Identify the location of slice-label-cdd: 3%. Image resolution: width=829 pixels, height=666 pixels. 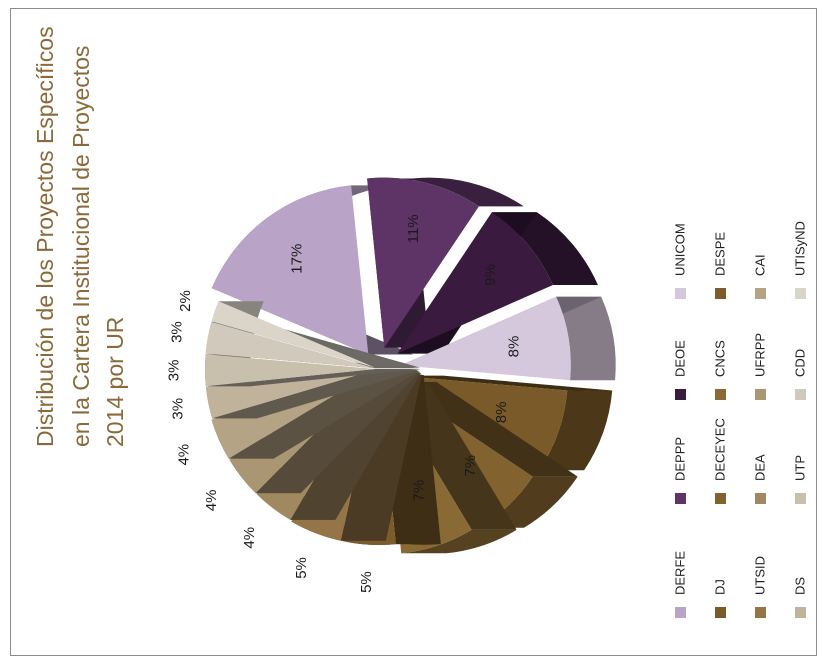
(177, 332).